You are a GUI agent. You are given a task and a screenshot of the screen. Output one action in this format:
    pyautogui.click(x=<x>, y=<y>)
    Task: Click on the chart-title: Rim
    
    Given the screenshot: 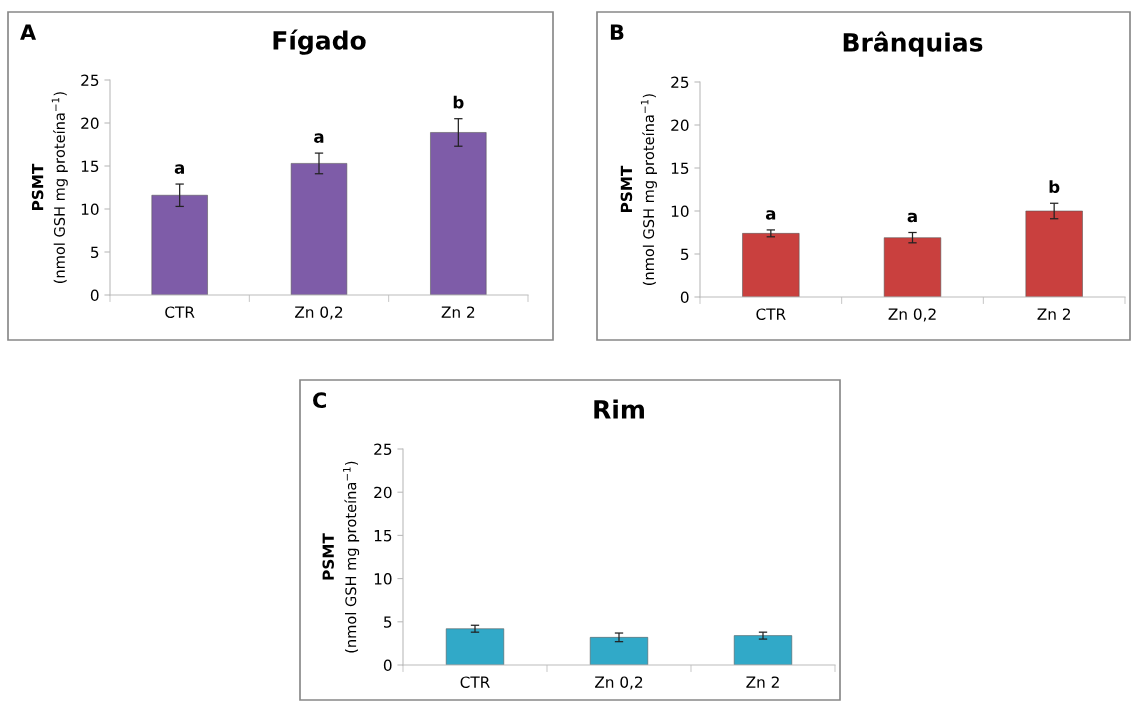 What is the action you would take?
    pyautogui.click(x=619, y=409)
    